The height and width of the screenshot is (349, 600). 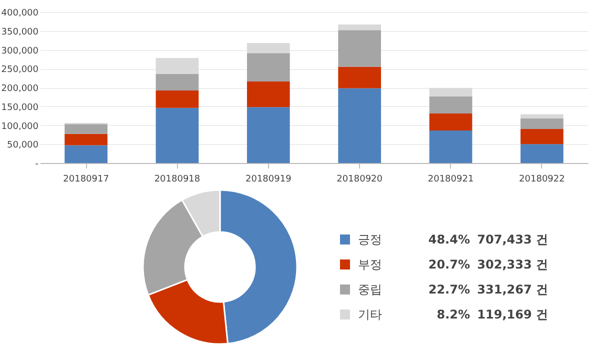 What do you see at coordinates (20, 70) in the screenshot?
I see `y-tick-label: 250,000` at bounding box center [20, 70].